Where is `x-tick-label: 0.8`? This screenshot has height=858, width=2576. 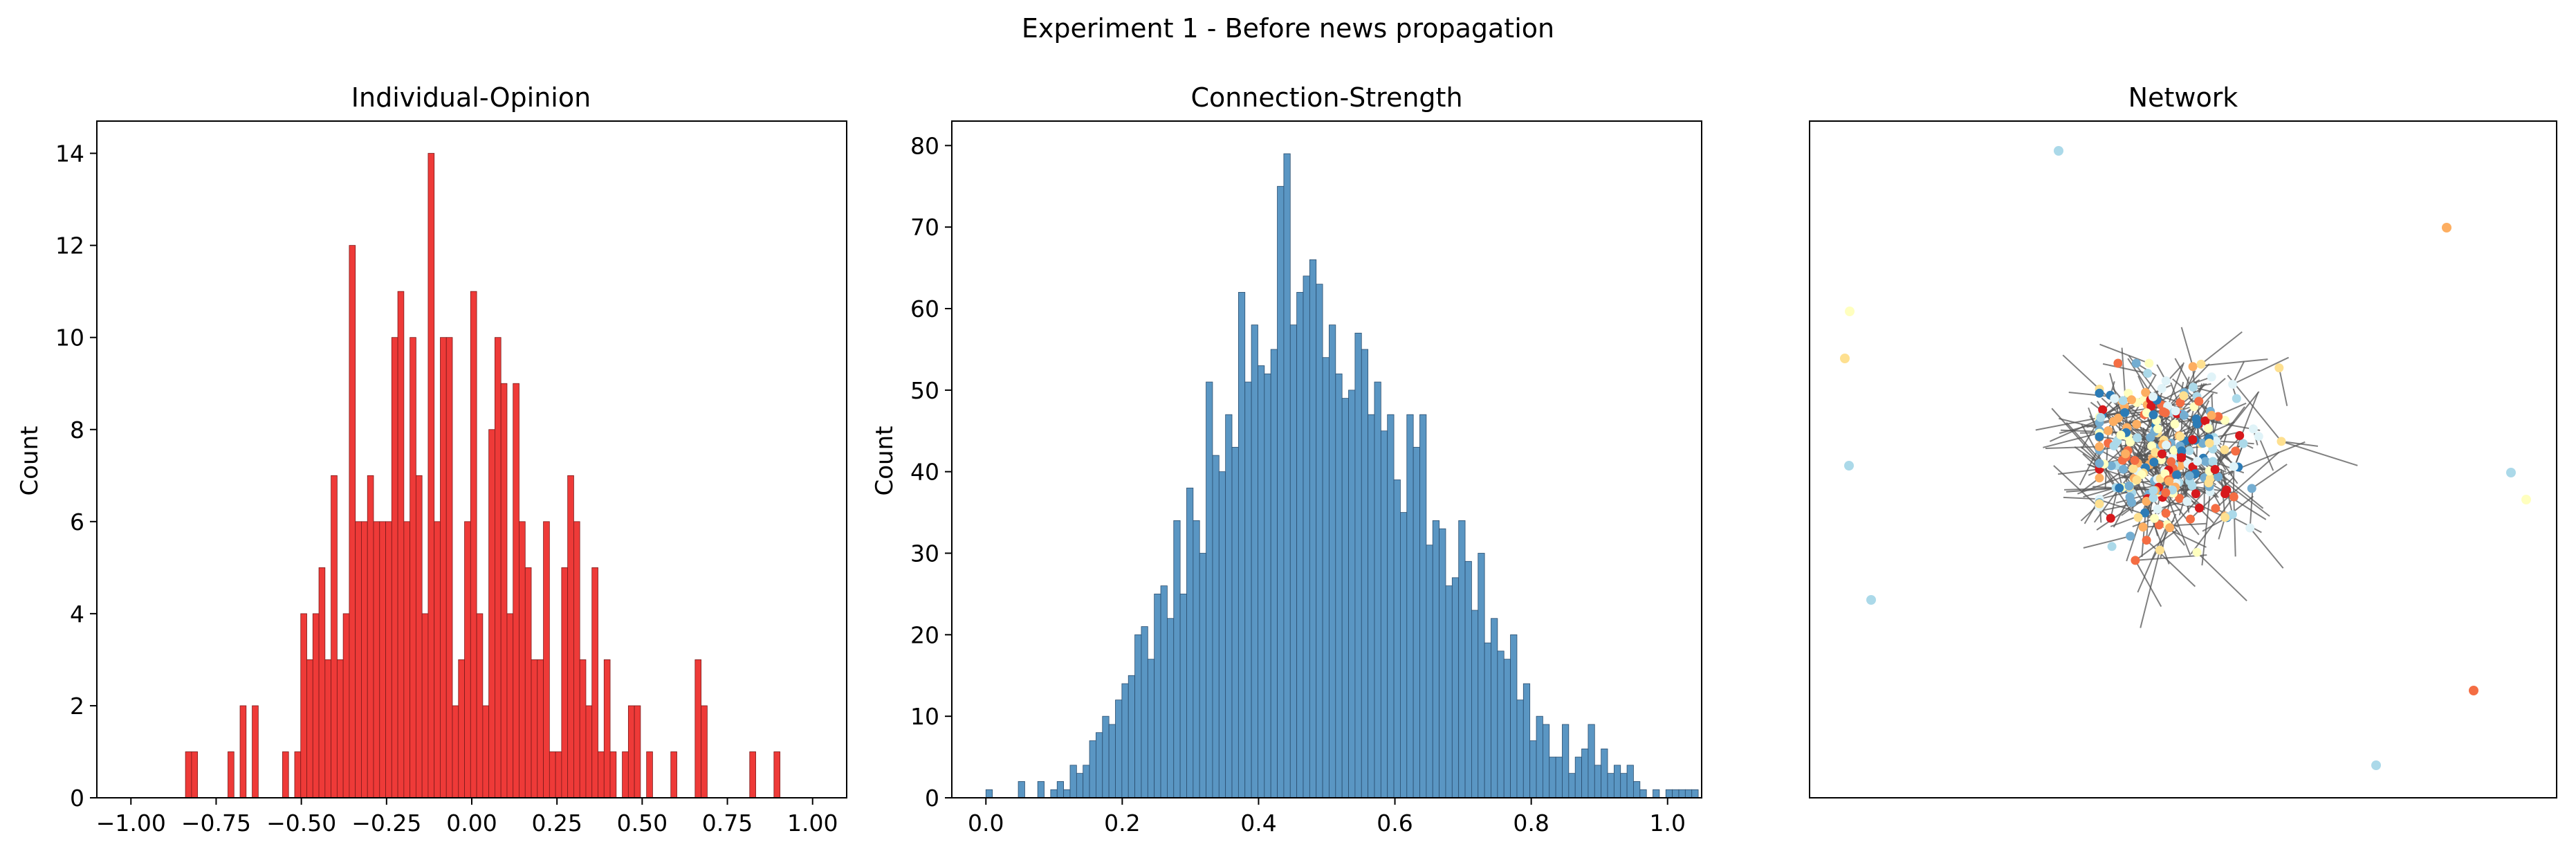
x-tick-label: 0.8 is located at coordinates (1531, 823).